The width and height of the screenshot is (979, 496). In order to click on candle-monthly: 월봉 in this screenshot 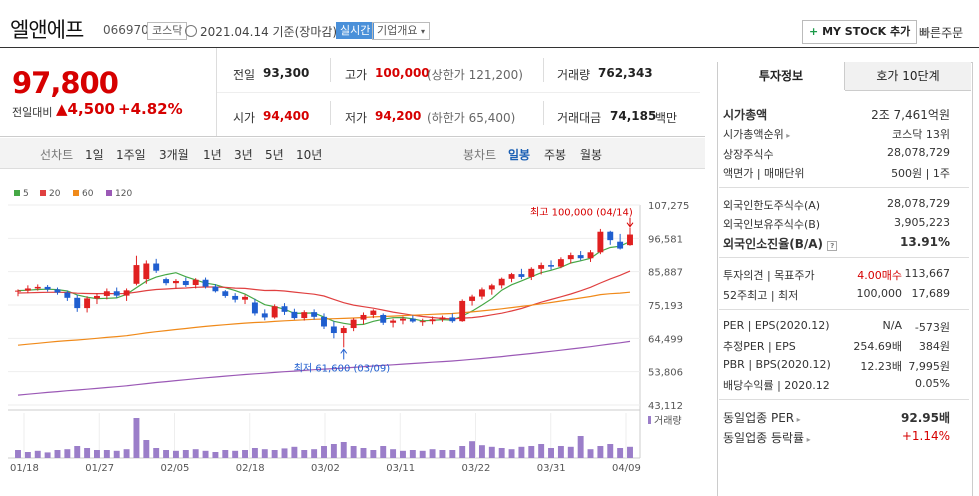, I will do `click(591, 155)`.